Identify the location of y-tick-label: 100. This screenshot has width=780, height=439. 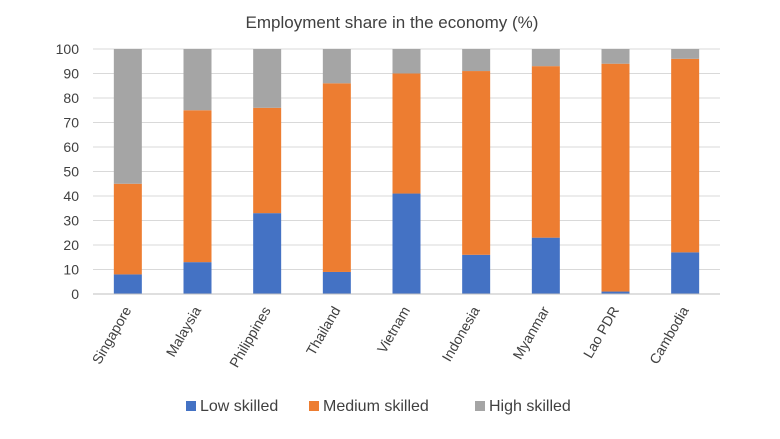
(68, 49).